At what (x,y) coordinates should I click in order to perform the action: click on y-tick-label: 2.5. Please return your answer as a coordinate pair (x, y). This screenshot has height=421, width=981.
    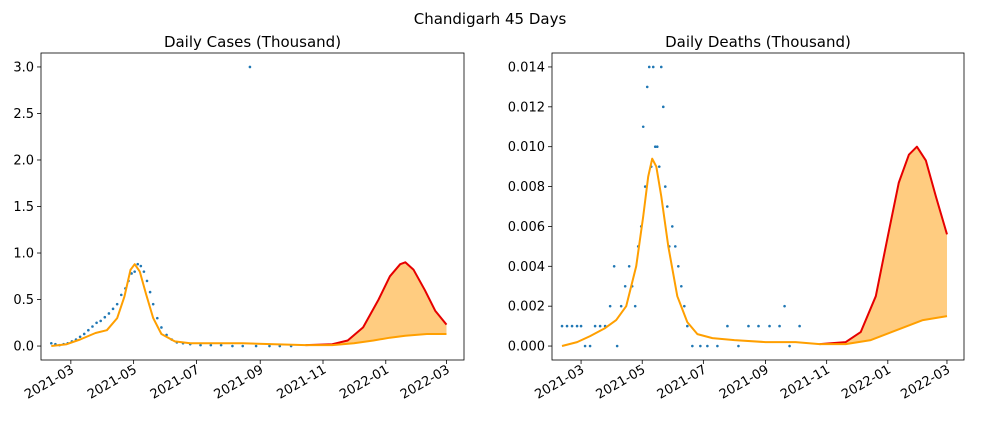
    Looking at the image, I should click on (23, 114).